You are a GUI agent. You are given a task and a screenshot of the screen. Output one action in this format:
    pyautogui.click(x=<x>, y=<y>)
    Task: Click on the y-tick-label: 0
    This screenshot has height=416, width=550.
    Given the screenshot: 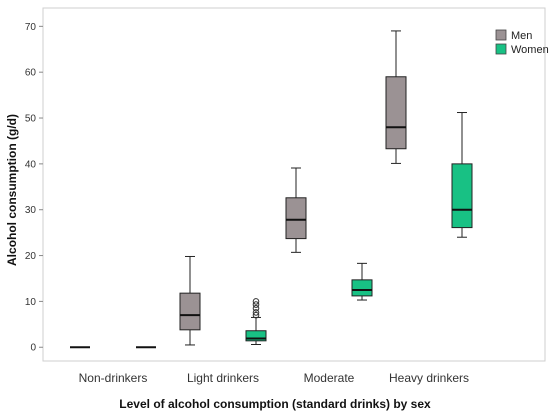 What is the action you would take?
    pyautogui.click(x=33, y=348)
    